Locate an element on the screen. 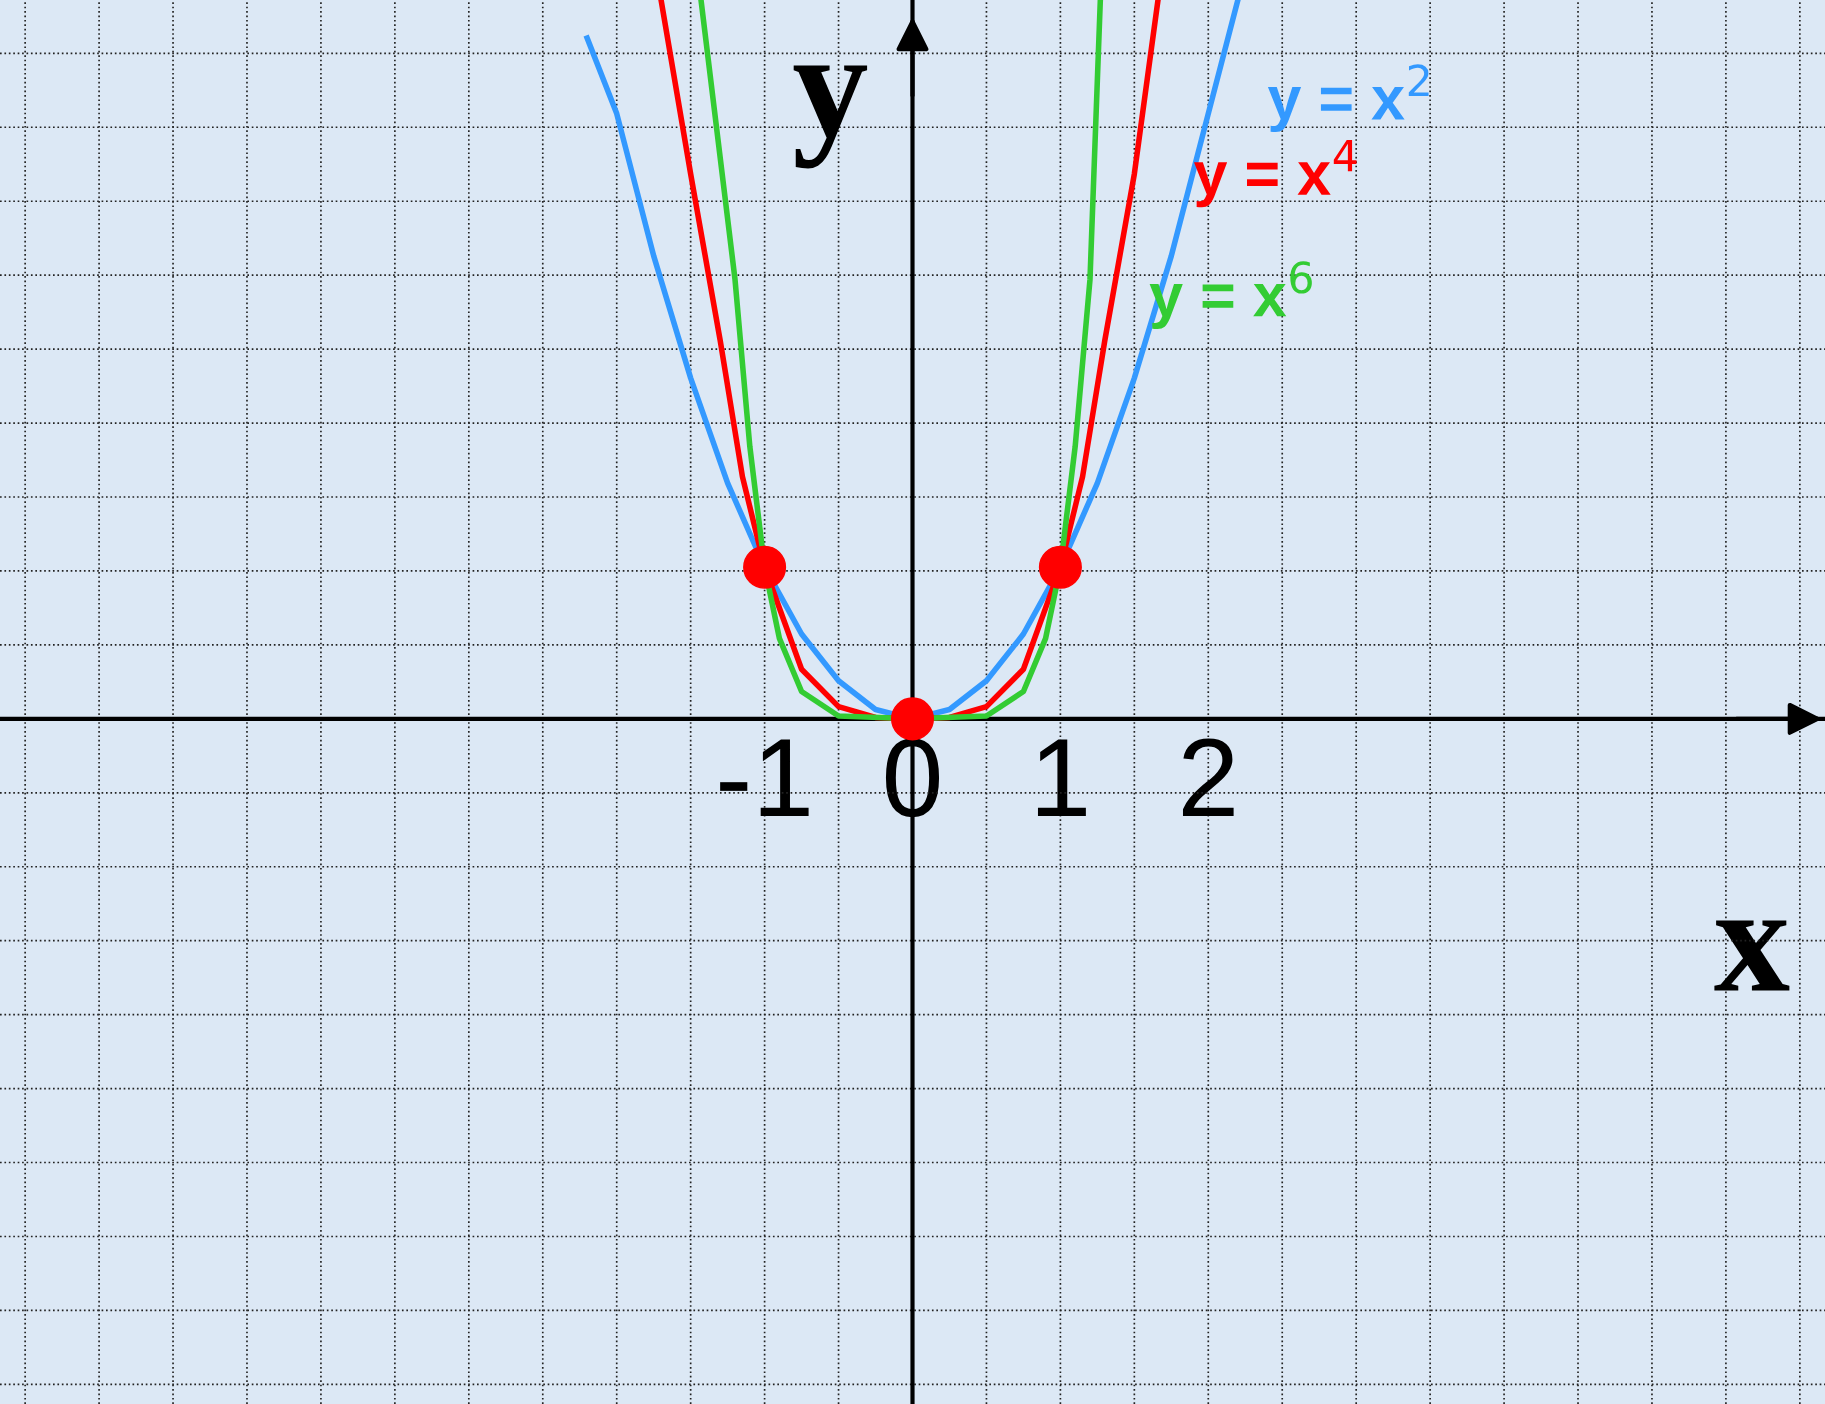 This screenshot has height=1404, width=1825. y-axis-title: y is located at coordinates (830, 117).